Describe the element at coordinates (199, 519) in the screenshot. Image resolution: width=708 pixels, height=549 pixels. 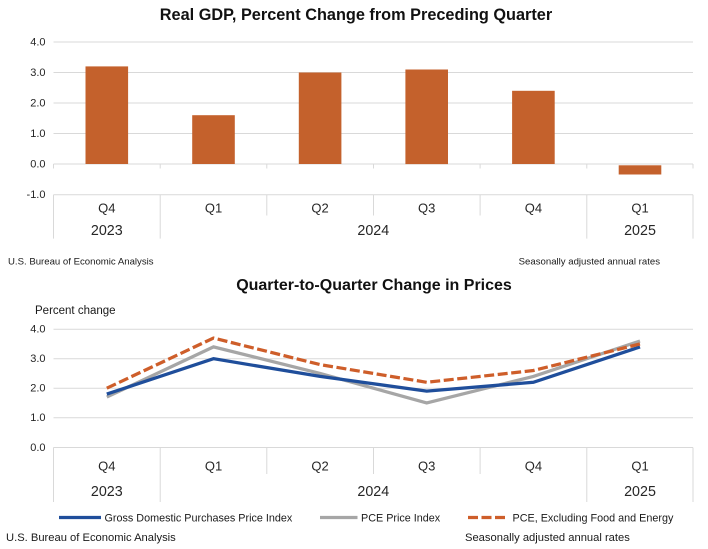
I see `svg-text:Gross Domestic Purchases Price: Gross Domestic Purchases Price Index` at that location.